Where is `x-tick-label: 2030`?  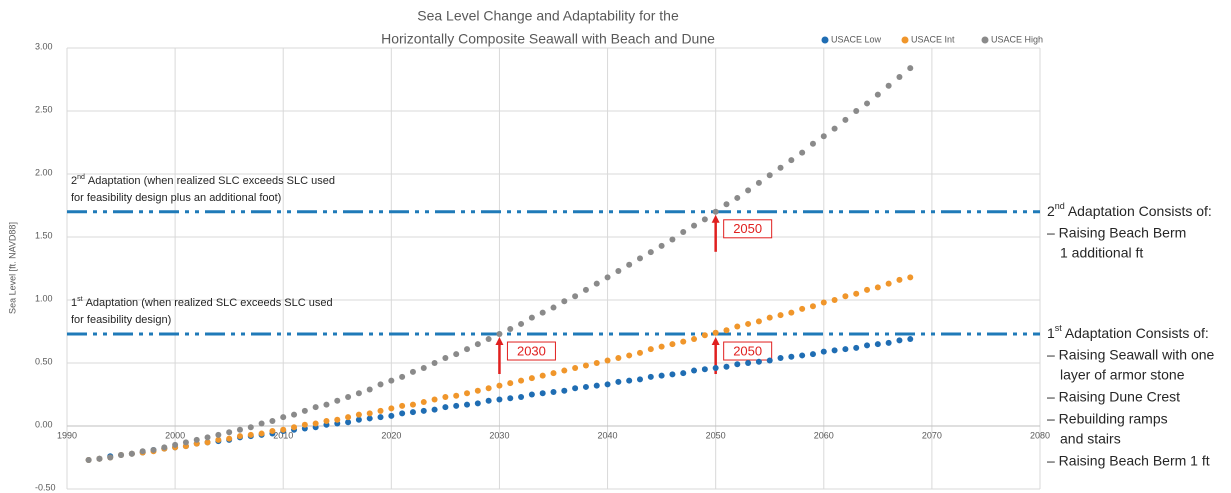
x-tick-label: 2030 is located at coordinates (499, 435).